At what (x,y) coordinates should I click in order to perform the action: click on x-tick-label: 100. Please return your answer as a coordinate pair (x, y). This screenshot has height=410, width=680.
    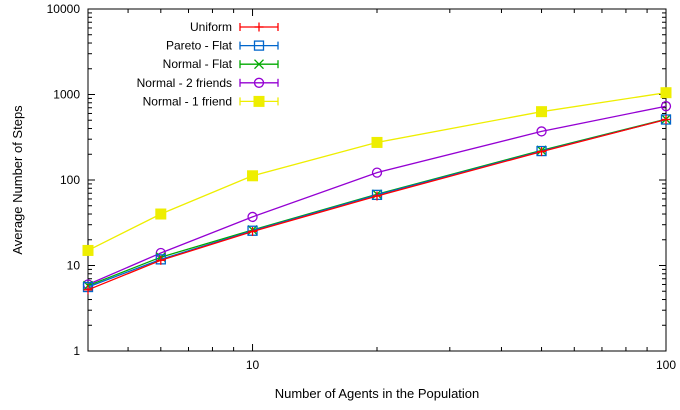
    Looking at the image, I should click on (666, 365).